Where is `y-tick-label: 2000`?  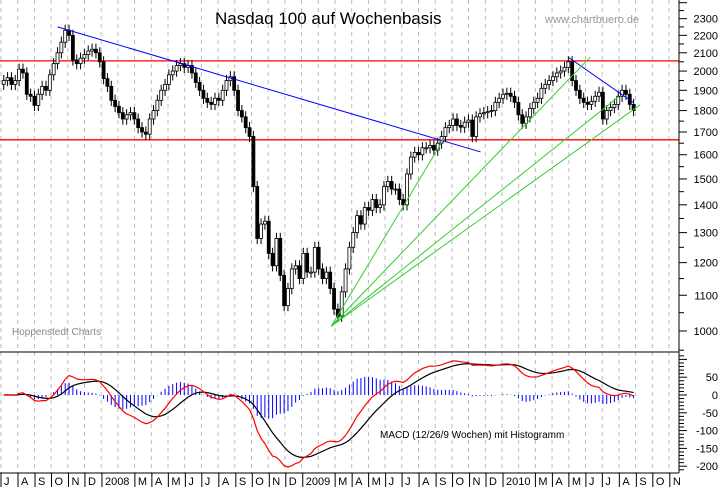
y-tick-label: 2000 is located at coordinates (706, 72).